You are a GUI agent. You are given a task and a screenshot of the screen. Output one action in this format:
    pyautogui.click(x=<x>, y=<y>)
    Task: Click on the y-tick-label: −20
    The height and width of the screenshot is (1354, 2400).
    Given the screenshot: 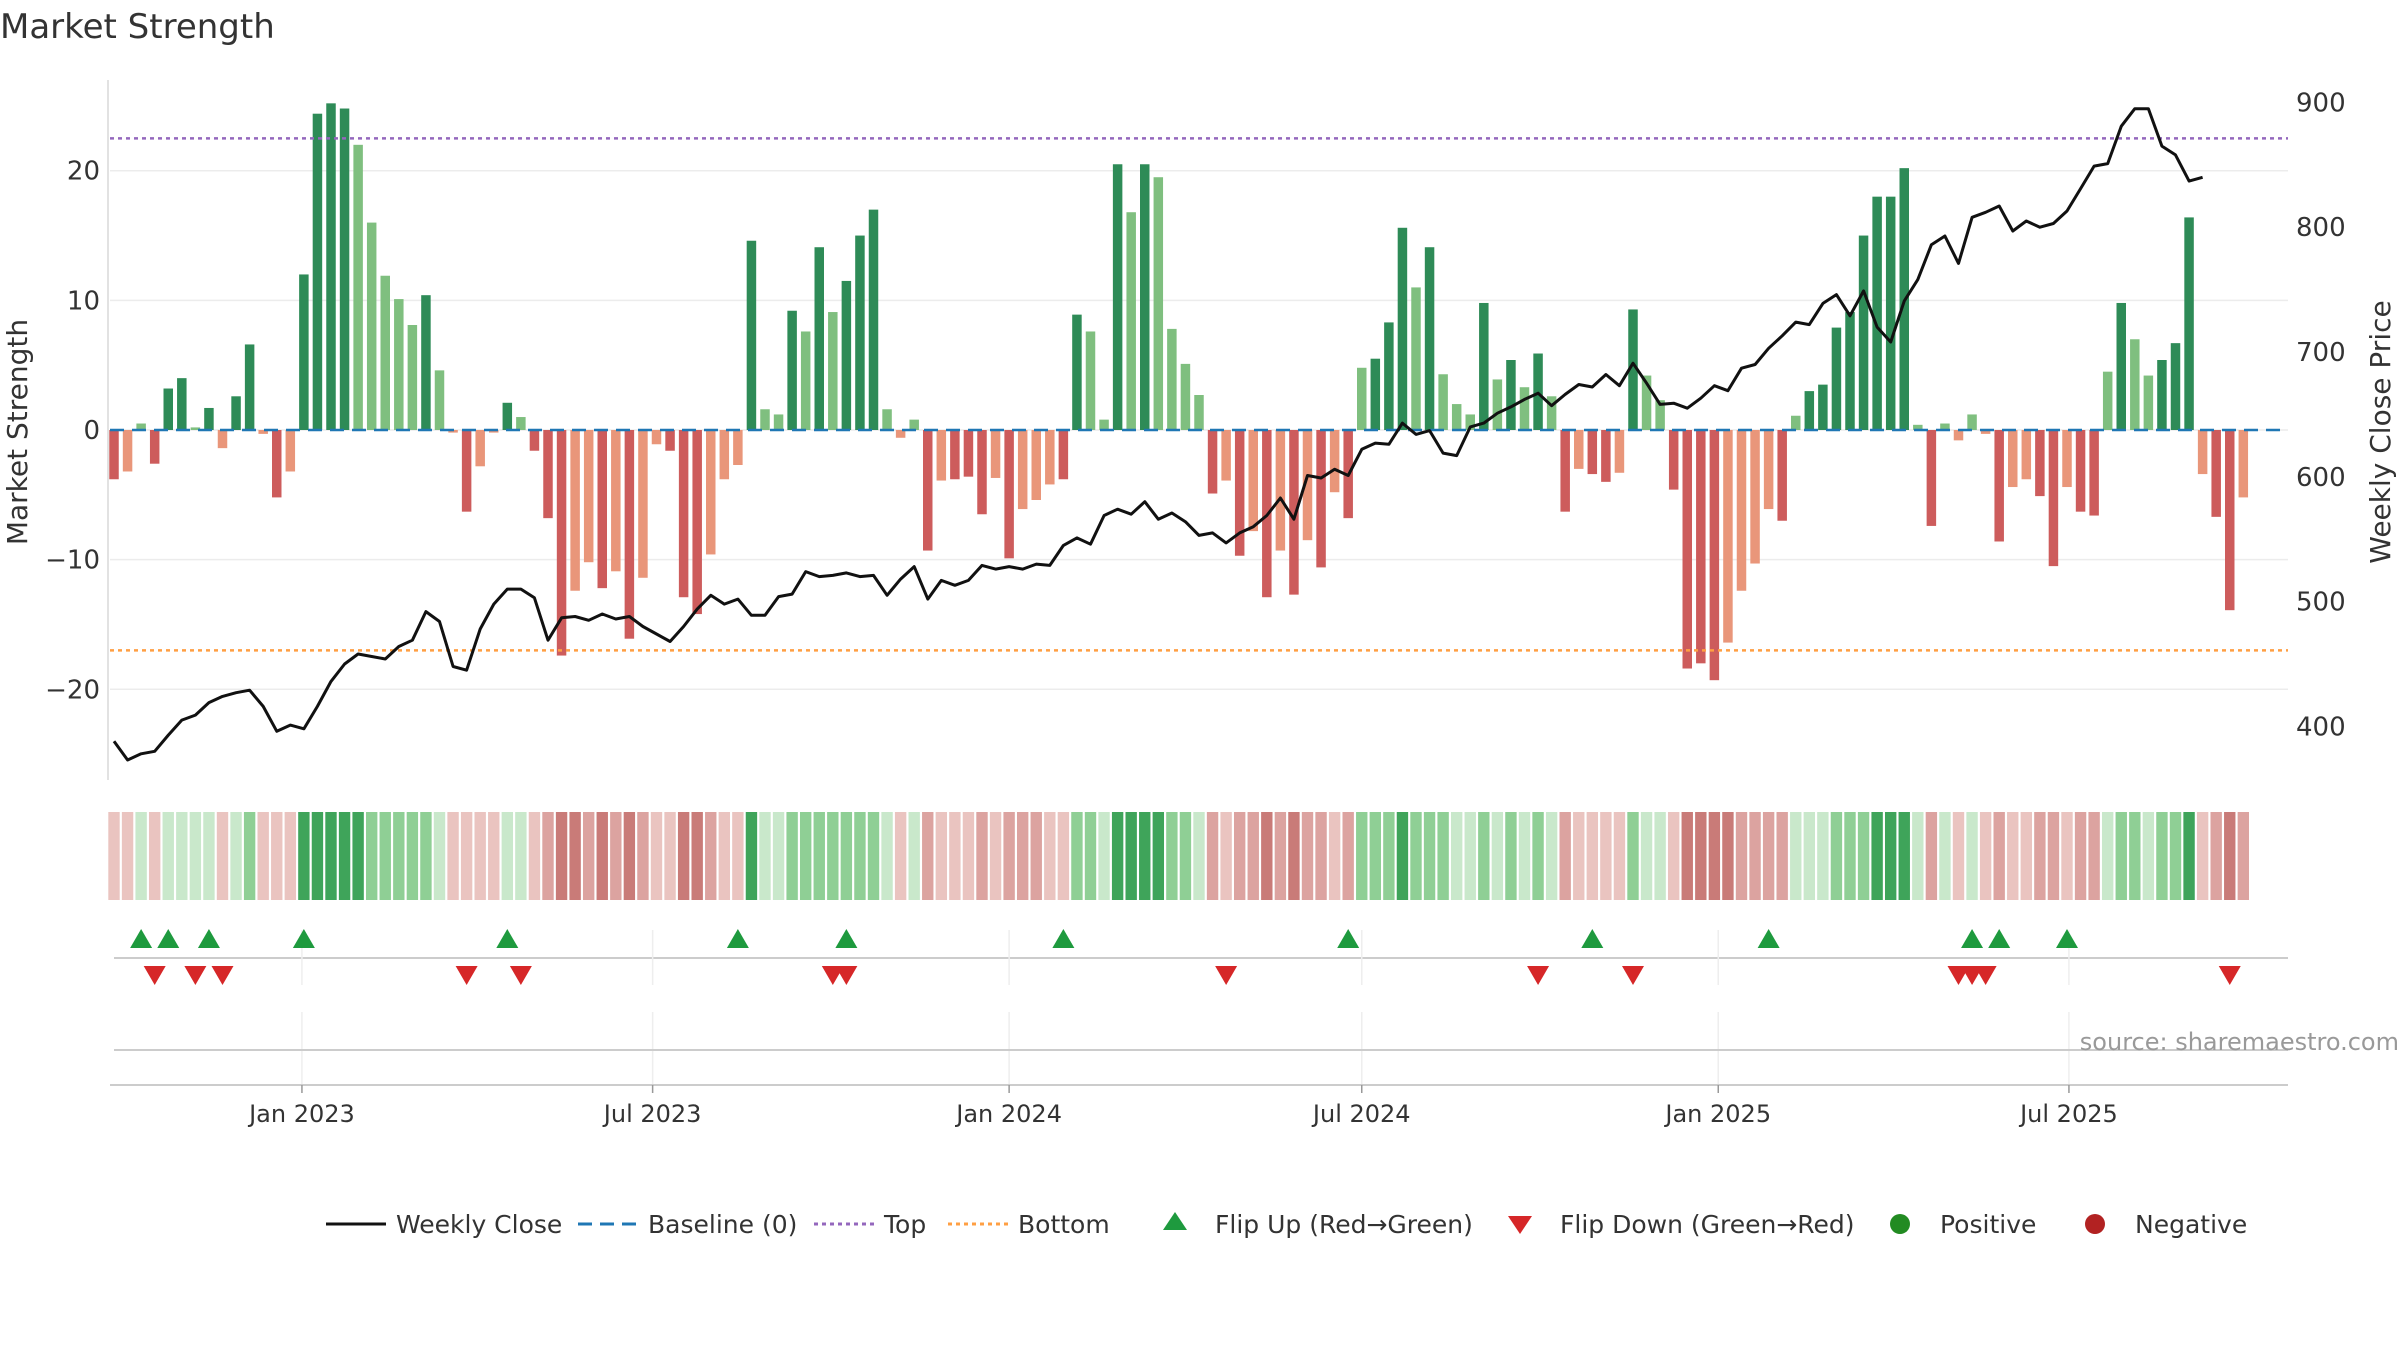 What is the action you would take?
    pyautogui.click(x=72, y=690)
    